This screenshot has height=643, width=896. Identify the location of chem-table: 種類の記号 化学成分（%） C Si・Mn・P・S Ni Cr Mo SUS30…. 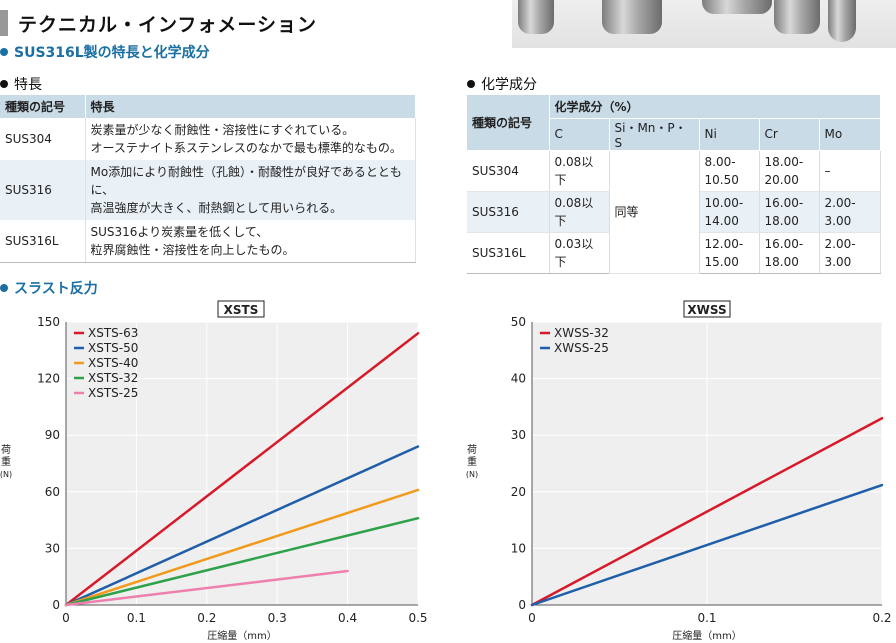
(674, 184).